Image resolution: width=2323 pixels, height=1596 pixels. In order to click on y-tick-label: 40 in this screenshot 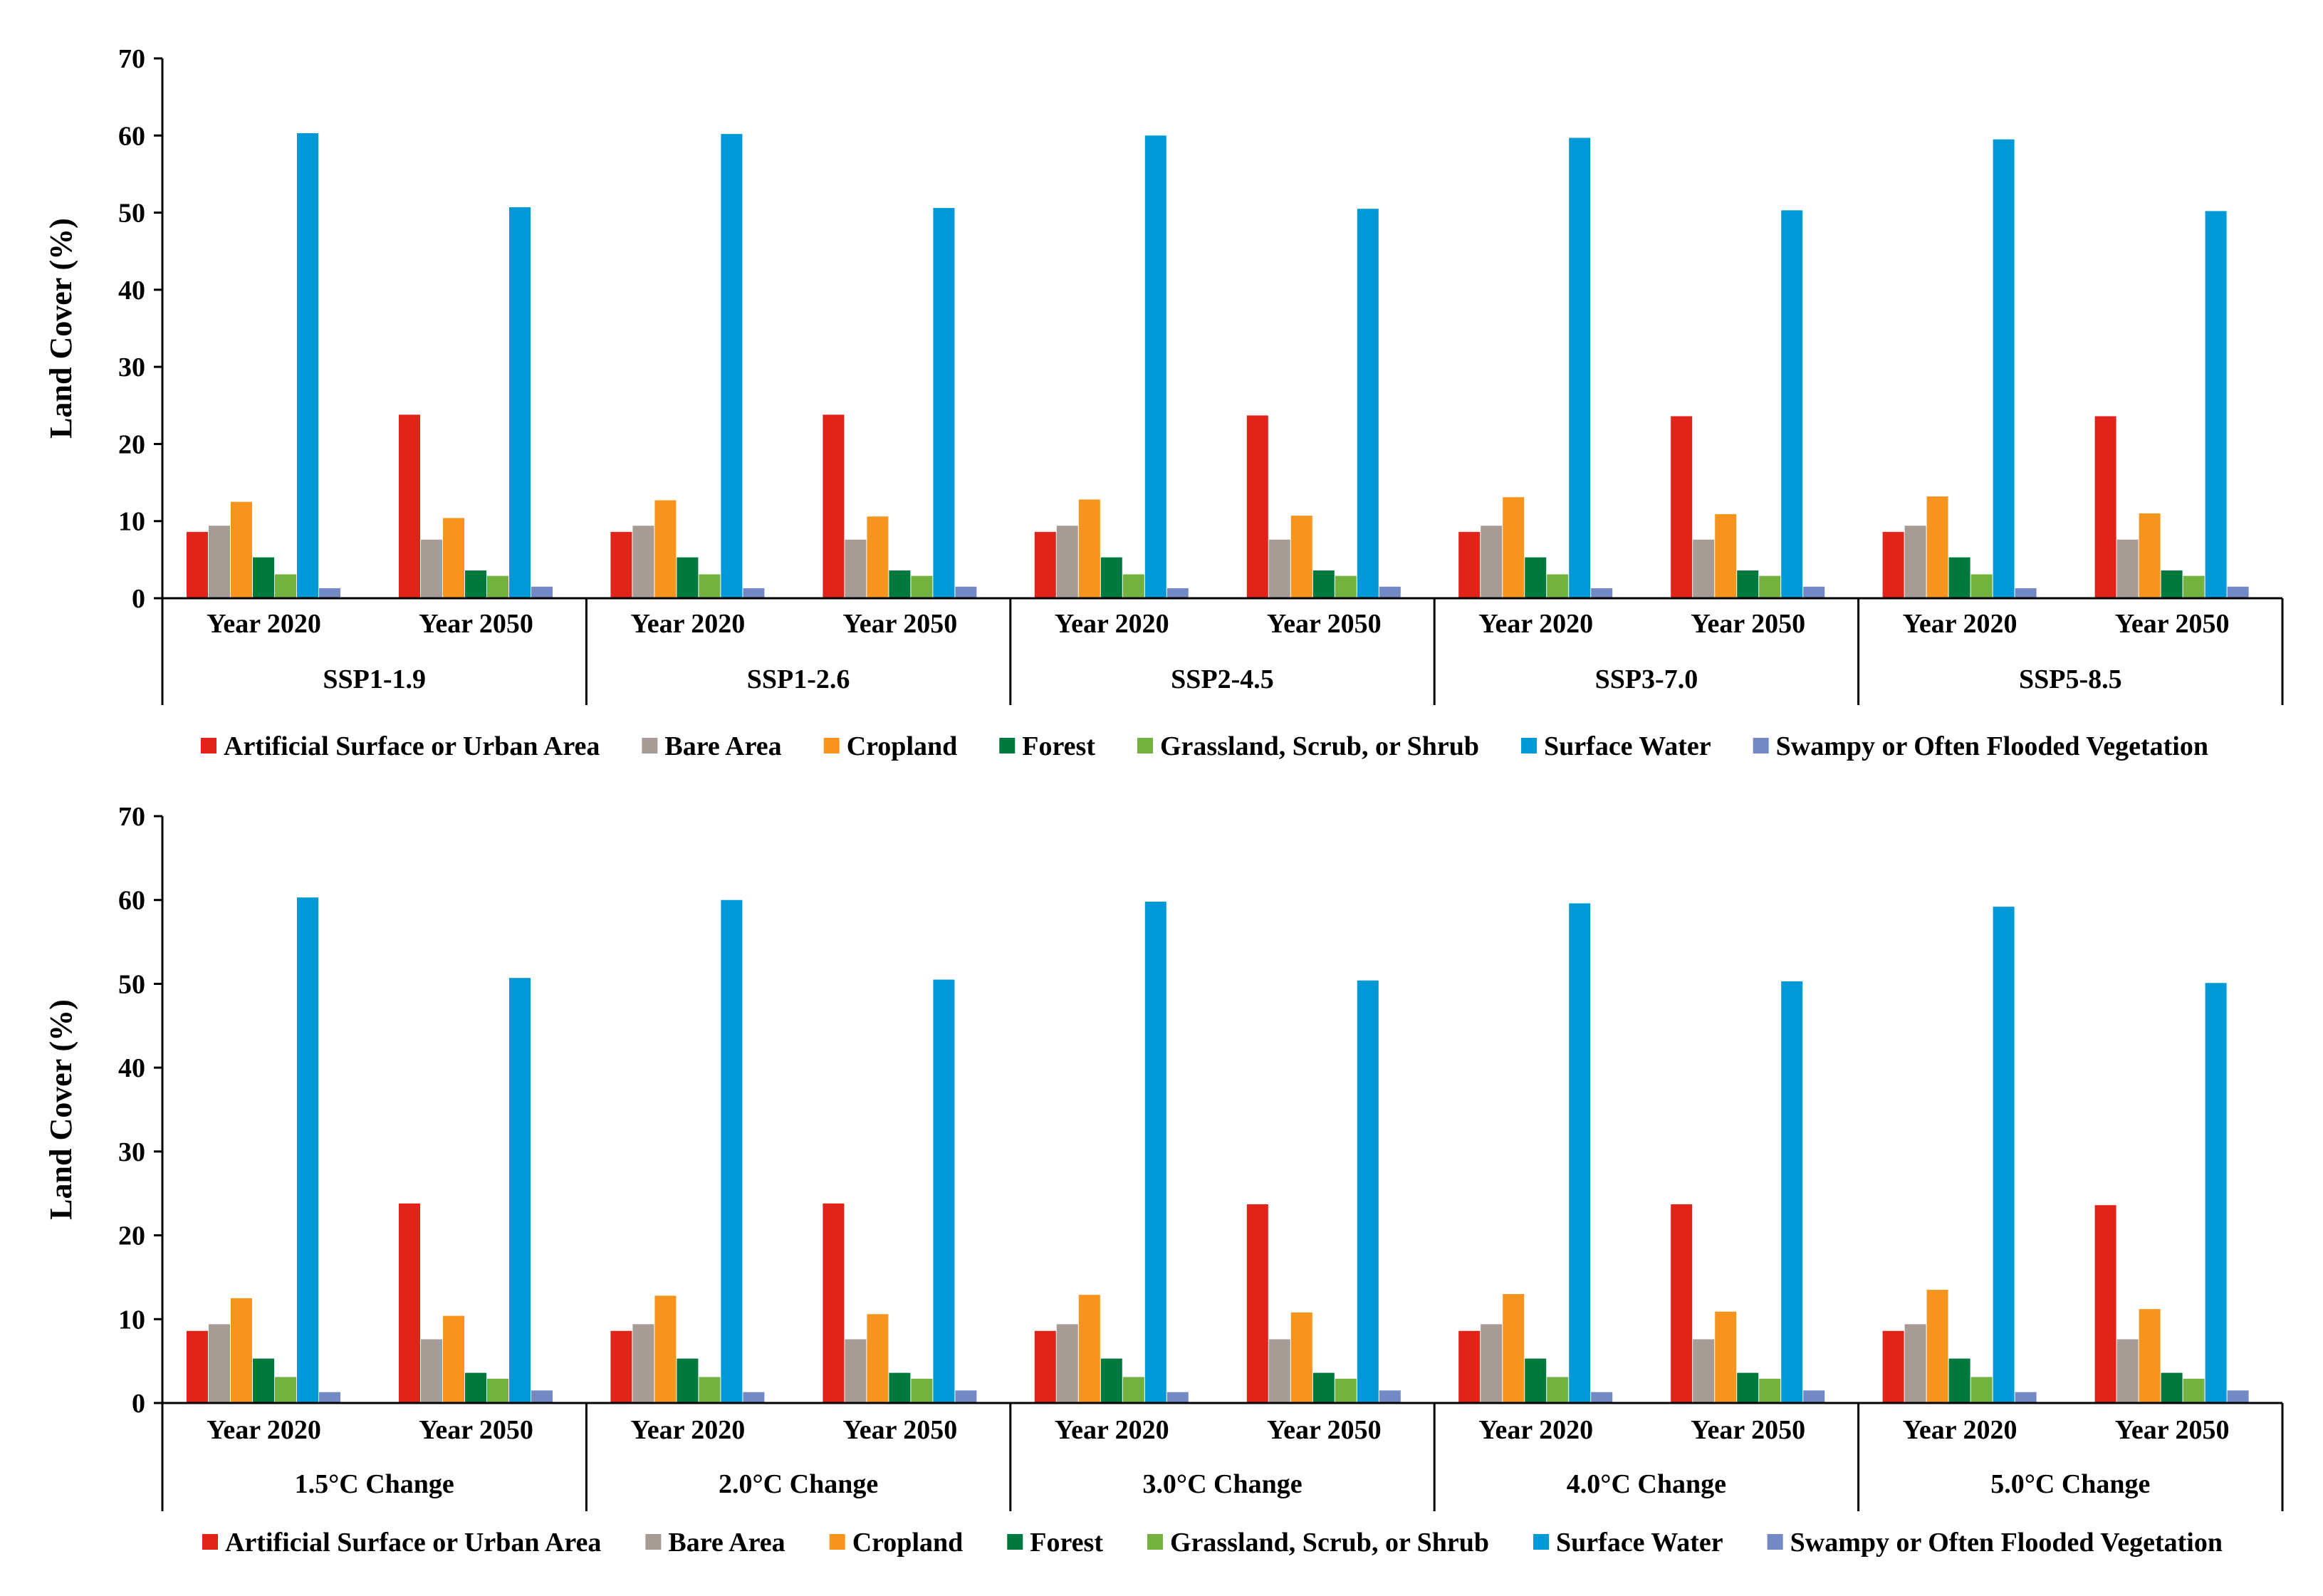, I will do `click(131, 291)`.